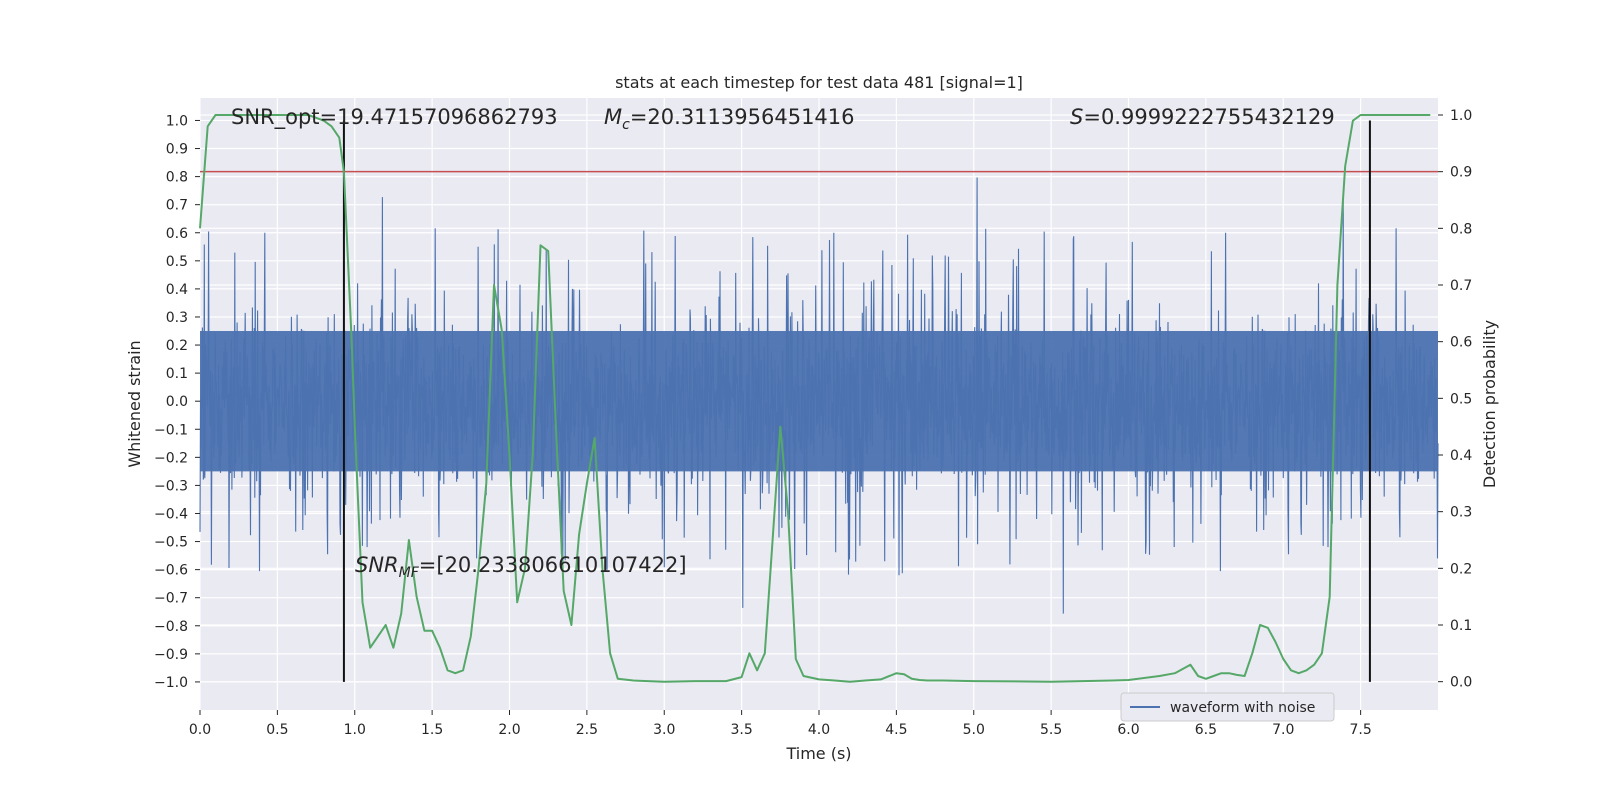 The width and height of the screenshot is (1600, 800). What do you see at coordinates (1128, 730) in the screenshot?
I see `x-tick-label: 6.0` at bounding box center [1128, 730].